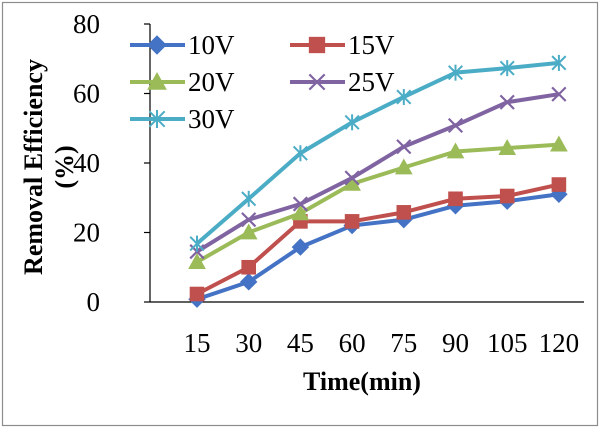  What do you see at coordinates (382, 343) in the screenshot?
I see `x-axis-ticks: 15 30 45 60 75 90 105 120` at bounding box center [382, 343].